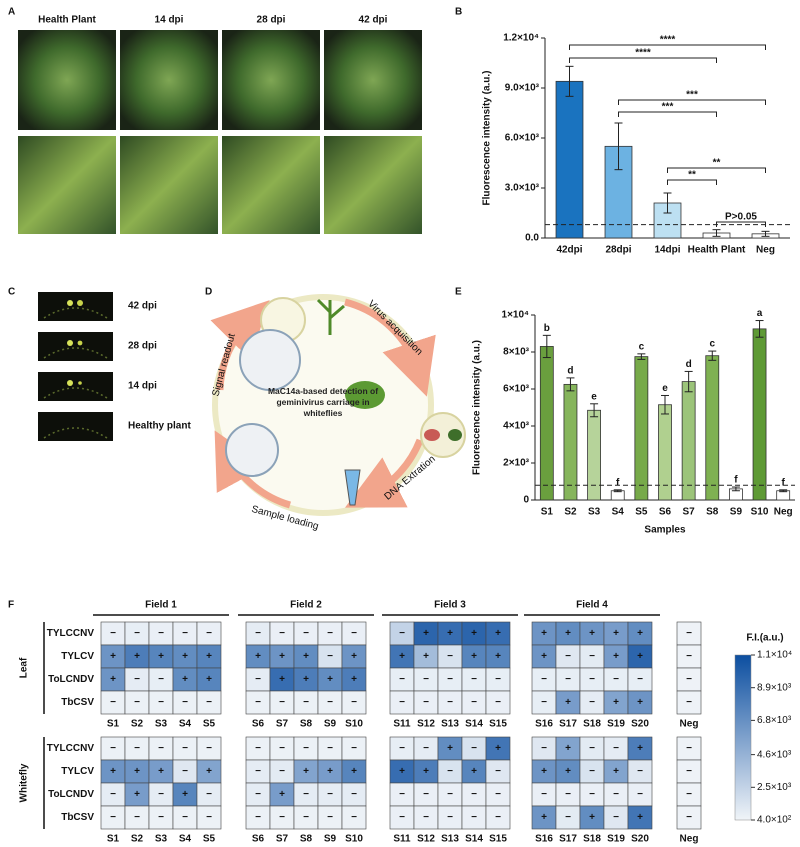 This screenshot has width=800, height=847. Describe the element at coordinates (516, 315) in the screenshot. I see `y-tick-label: 1×10⁴` at that location.